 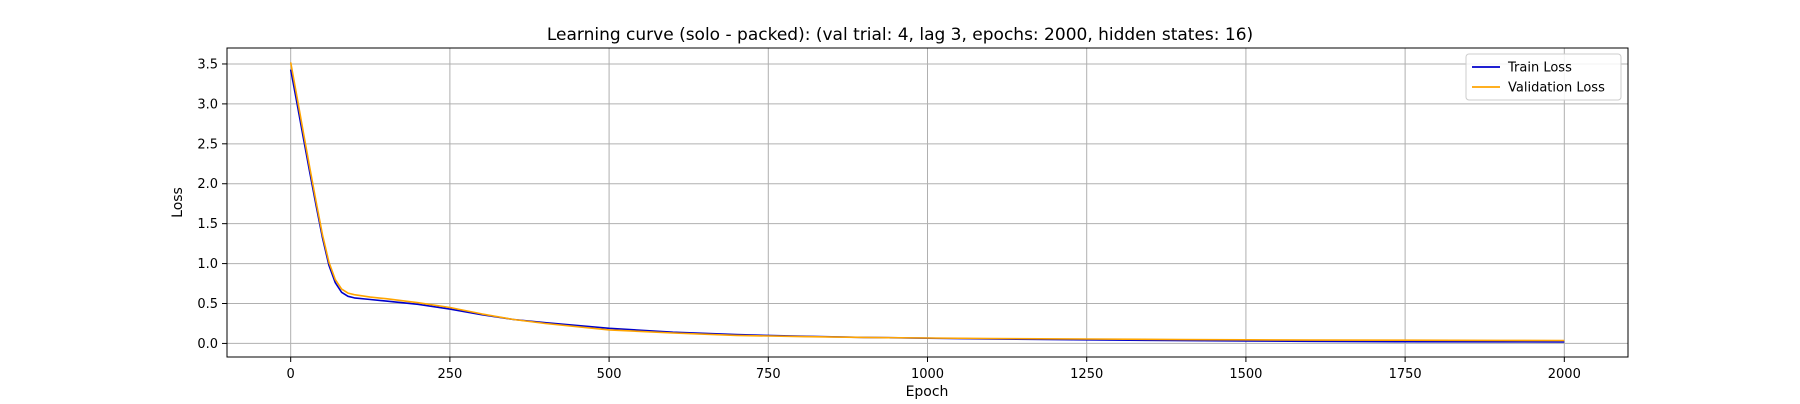 I want to click on y-tick-label: 0.0, so click(x=207, y=344).